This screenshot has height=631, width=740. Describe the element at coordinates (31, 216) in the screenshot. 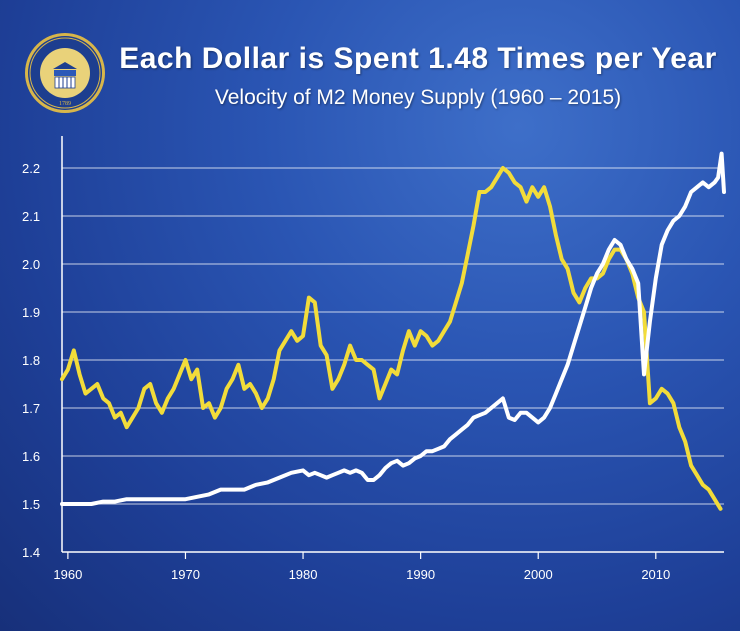

I see `y-tick-label: 2.1` at that location.